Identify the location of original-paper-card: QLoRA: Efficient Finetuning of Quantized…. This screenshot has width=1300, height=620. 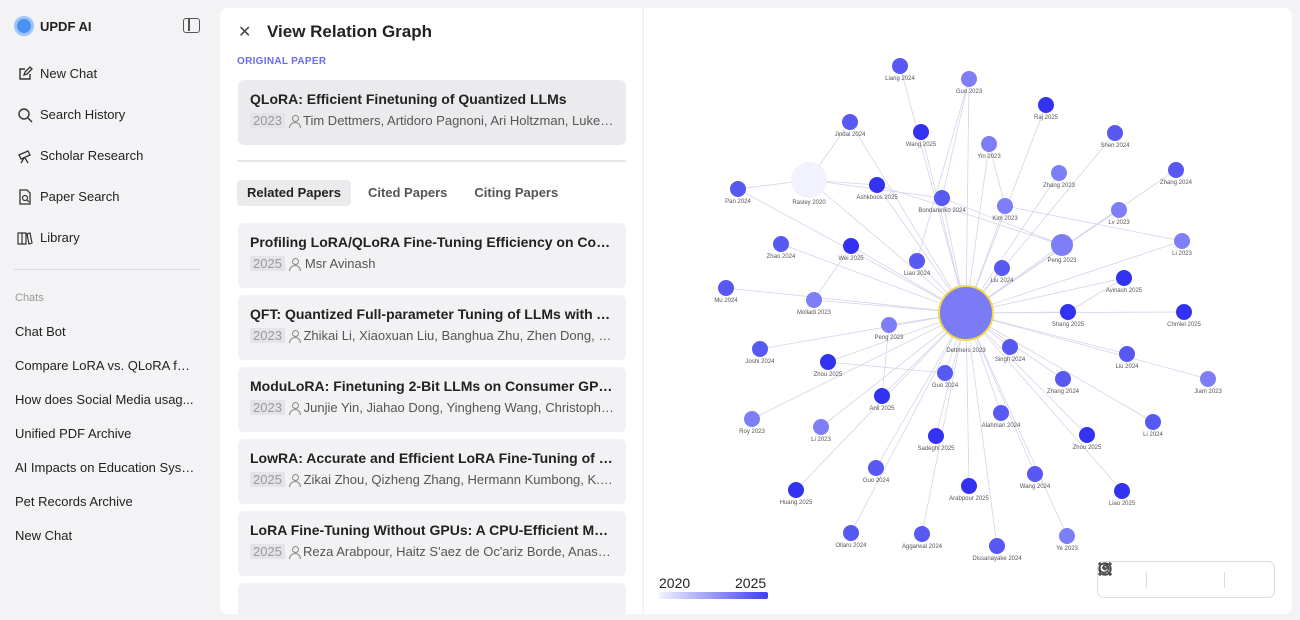
(432, 112).